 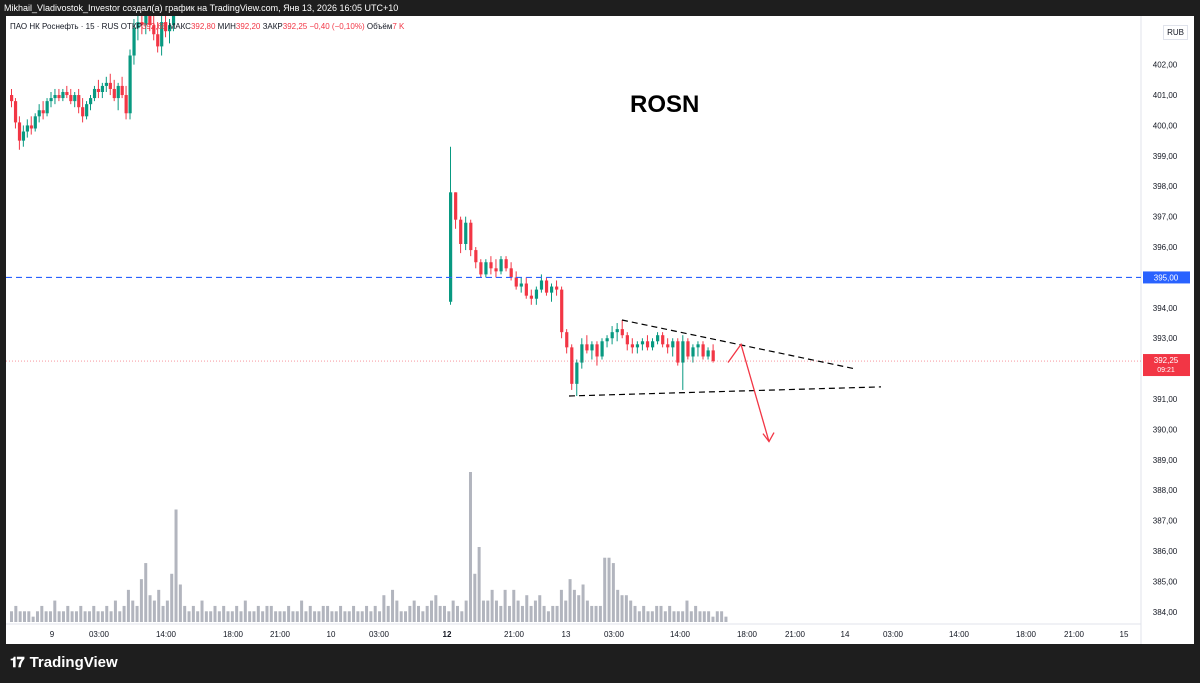 I want to click on price-tick-label: 393,00, so click(x=1165, y=338).